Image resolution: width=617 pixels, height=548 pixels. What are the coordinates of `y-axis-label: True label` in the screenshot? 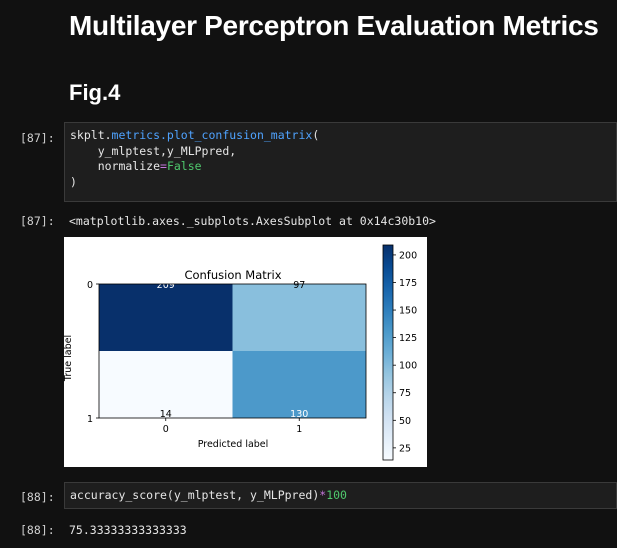 It's located at (69, 358).